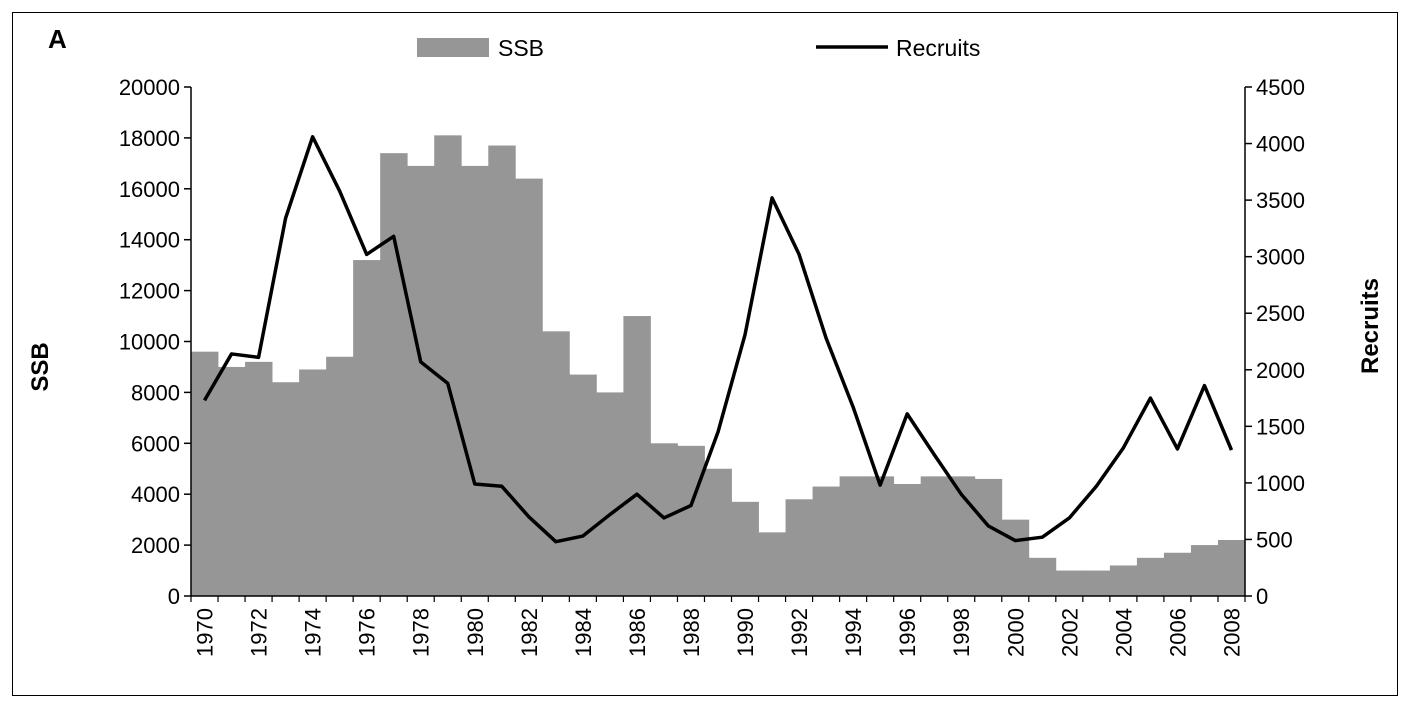 Image resolution: width=1411 pixels, height=708 pixels. What do you see at coordinates (1280, 426) in the screenshot?
I see `y2-tick-label: 1500` at bounding box center [1280, 426].